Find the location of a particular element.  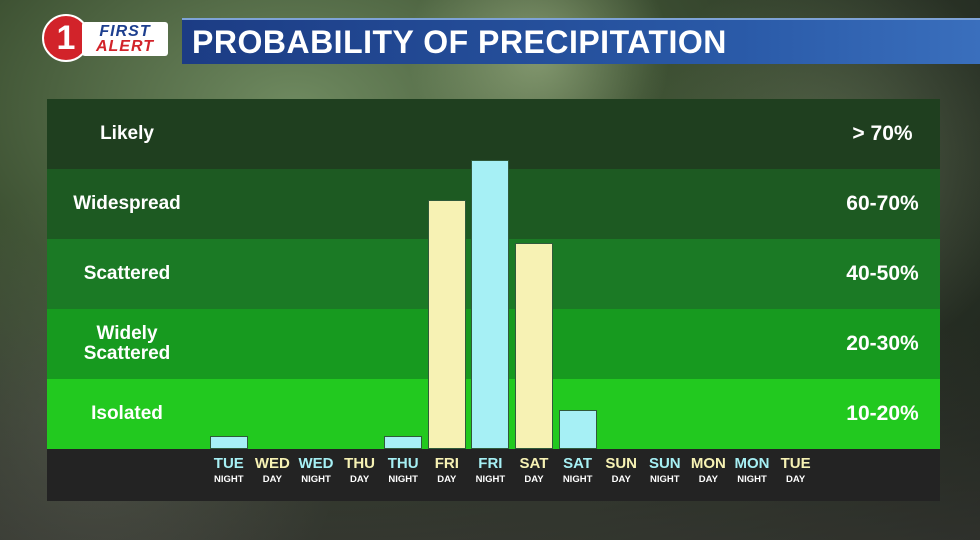

band-range: > 70% is located at coordinates (882, 133).